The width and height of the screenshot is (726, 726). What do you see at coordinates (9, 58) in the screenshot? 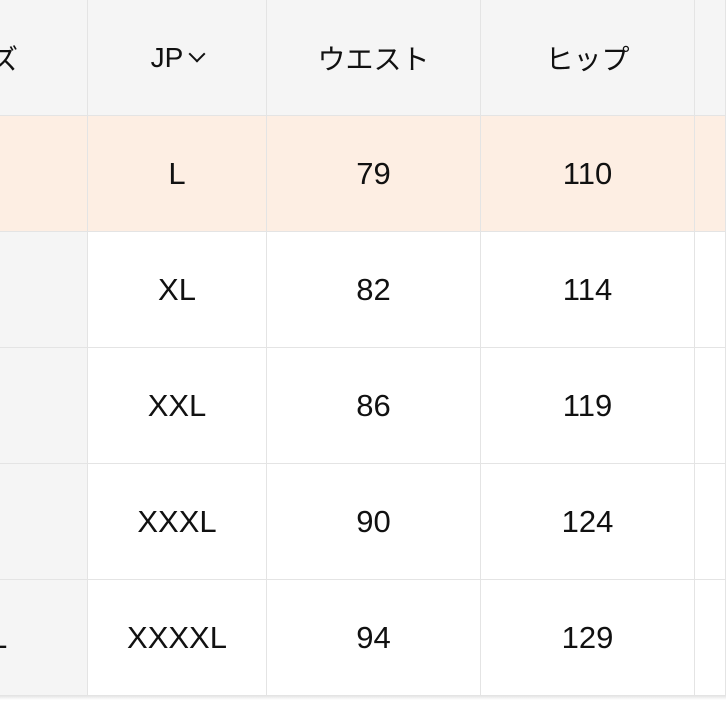
I see `header-size-label: ズ` at bounding box center [9, 58].